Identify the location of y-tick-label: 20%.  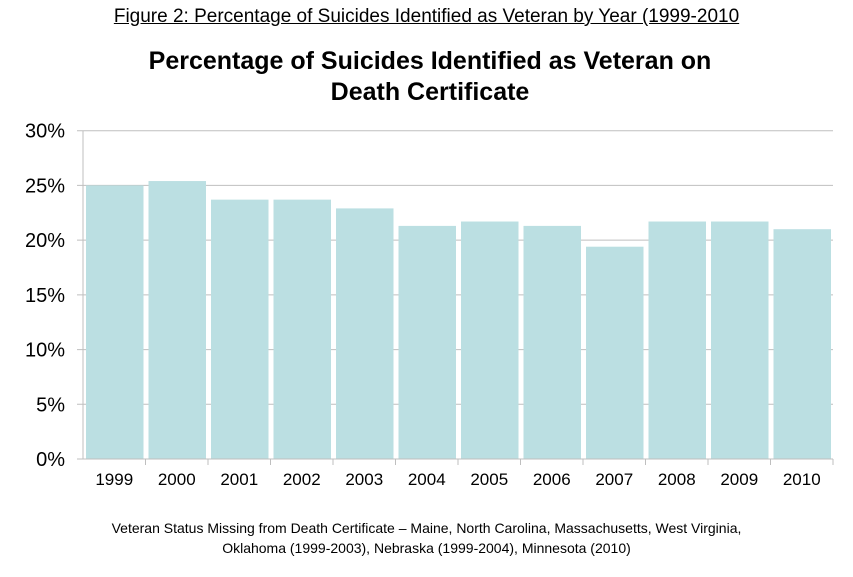
(45, 241).